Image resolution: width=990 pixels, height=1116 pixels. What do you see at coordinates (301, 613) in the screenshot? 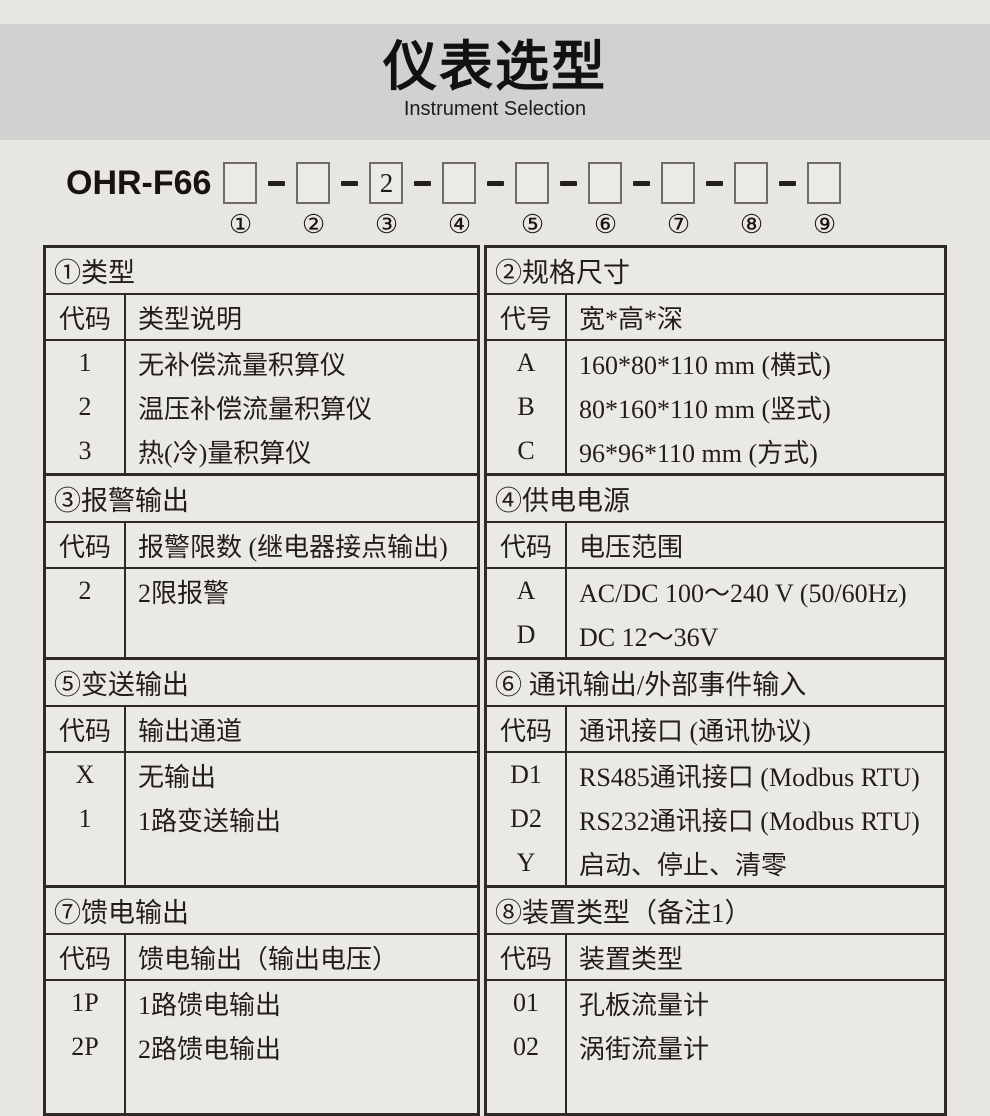
I see `desc-cells: 2限报警` at bounding box center [301, 613].